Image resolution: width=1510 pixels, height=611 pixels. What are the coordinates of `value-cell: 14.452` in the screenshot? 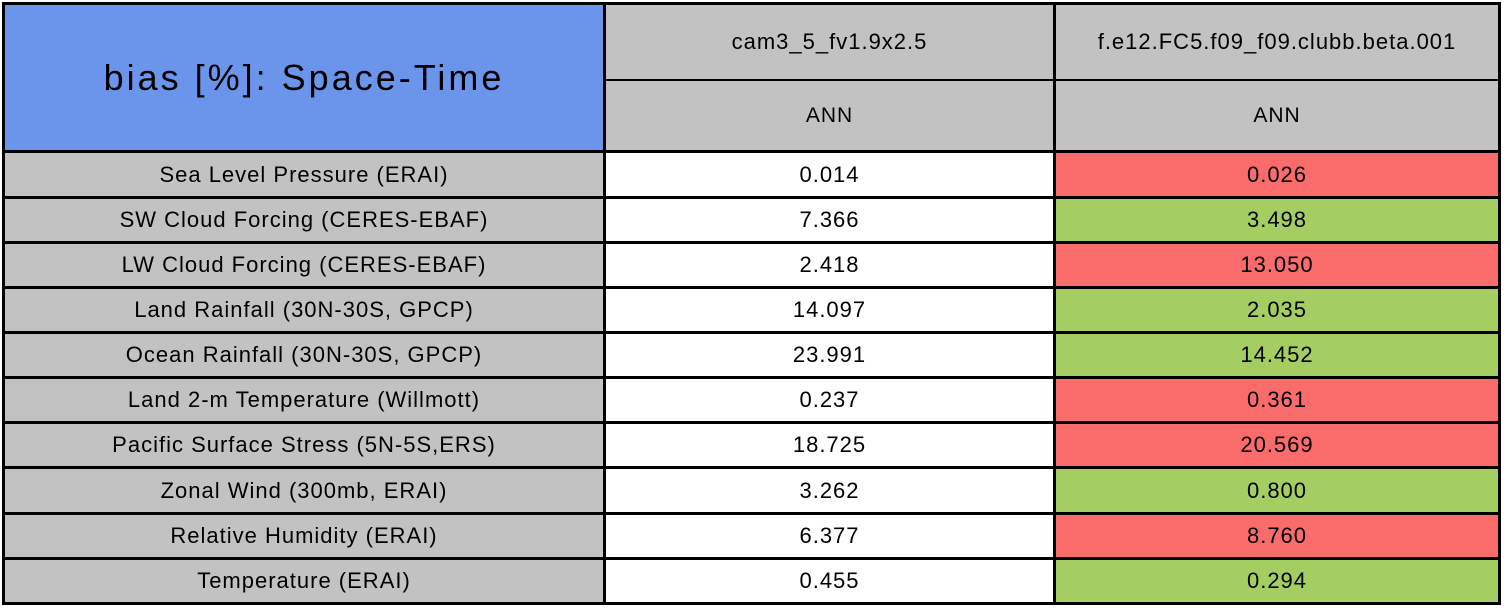 It's located at (1277, 355).